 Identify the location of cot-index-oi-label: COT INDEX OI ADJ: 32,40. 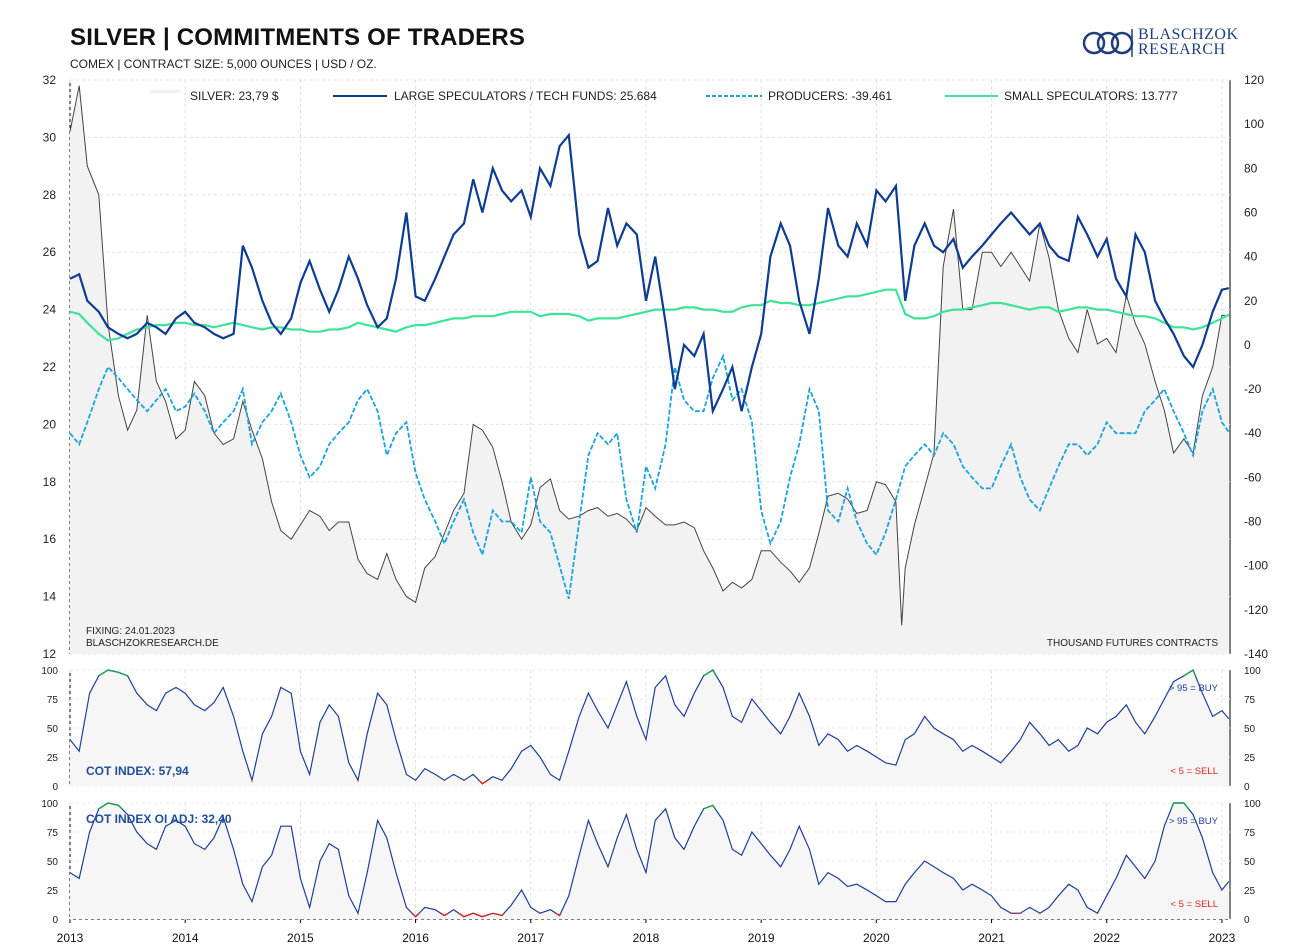
(159, 819).